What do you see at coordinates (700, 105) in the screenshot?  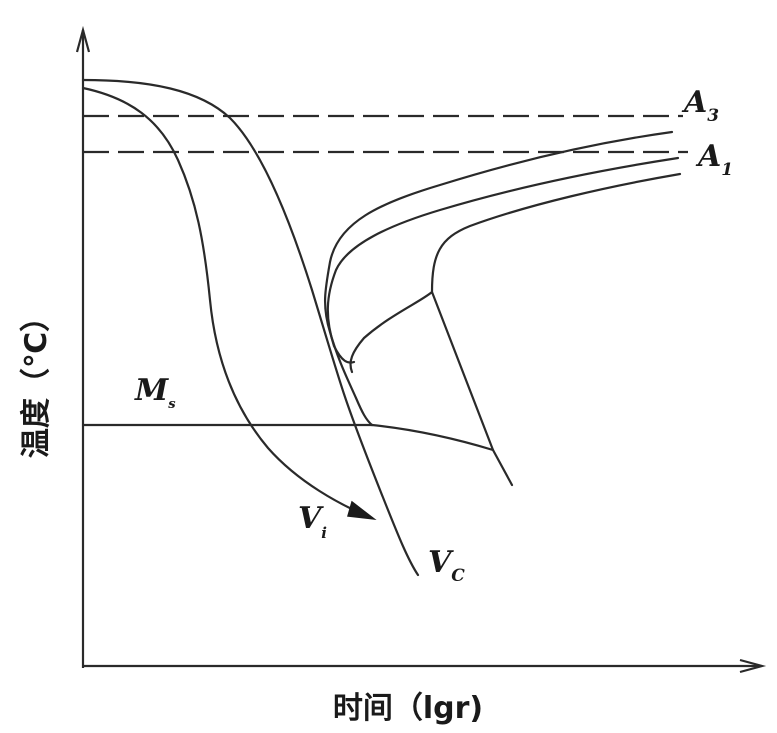 I see `a3-label: A3` at bounding box center [700, 105].